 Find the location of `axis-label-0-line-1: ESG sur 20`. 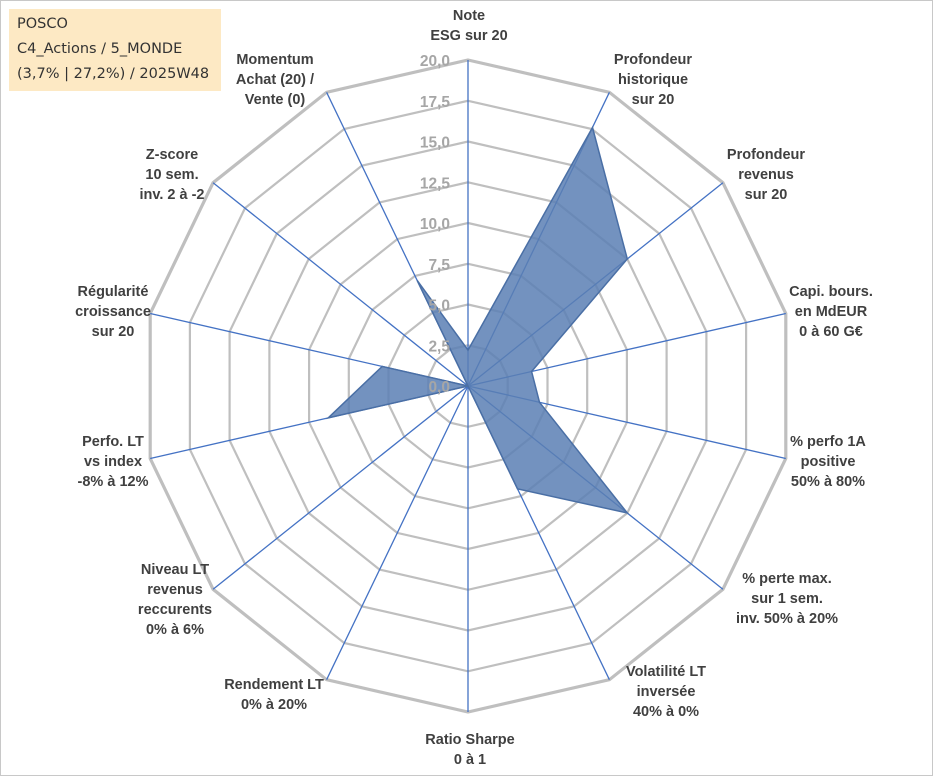

axis-label-0-line-1: ESG sur 20 is located at coordinates (468, 36).